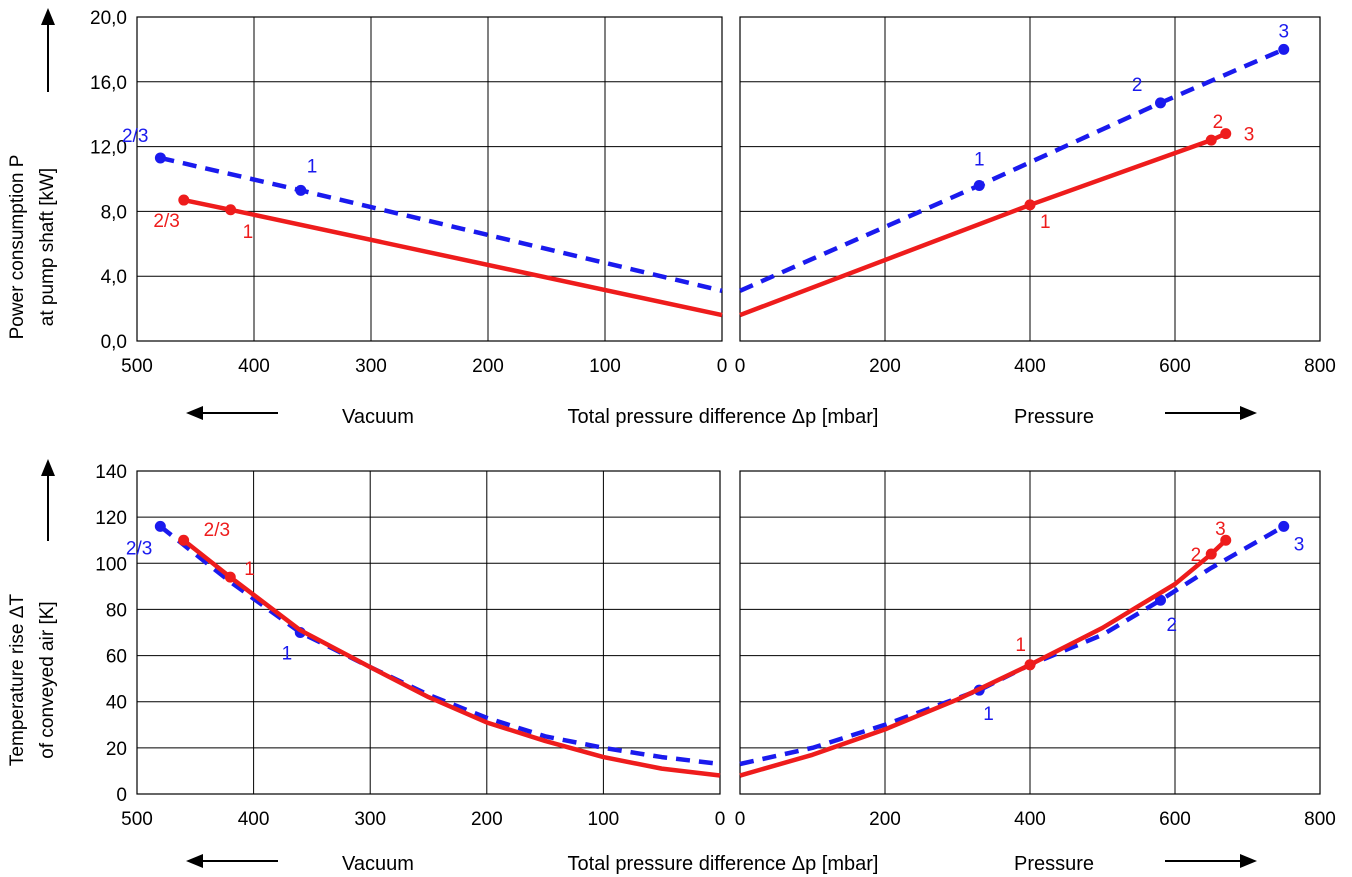 The width and height of the screenshot is (1352, 877). What do you see at coordinates (194, 861) in the screenshot?
I see `temperature-vacuum-arrow-head` at bounding box center [194, 861].